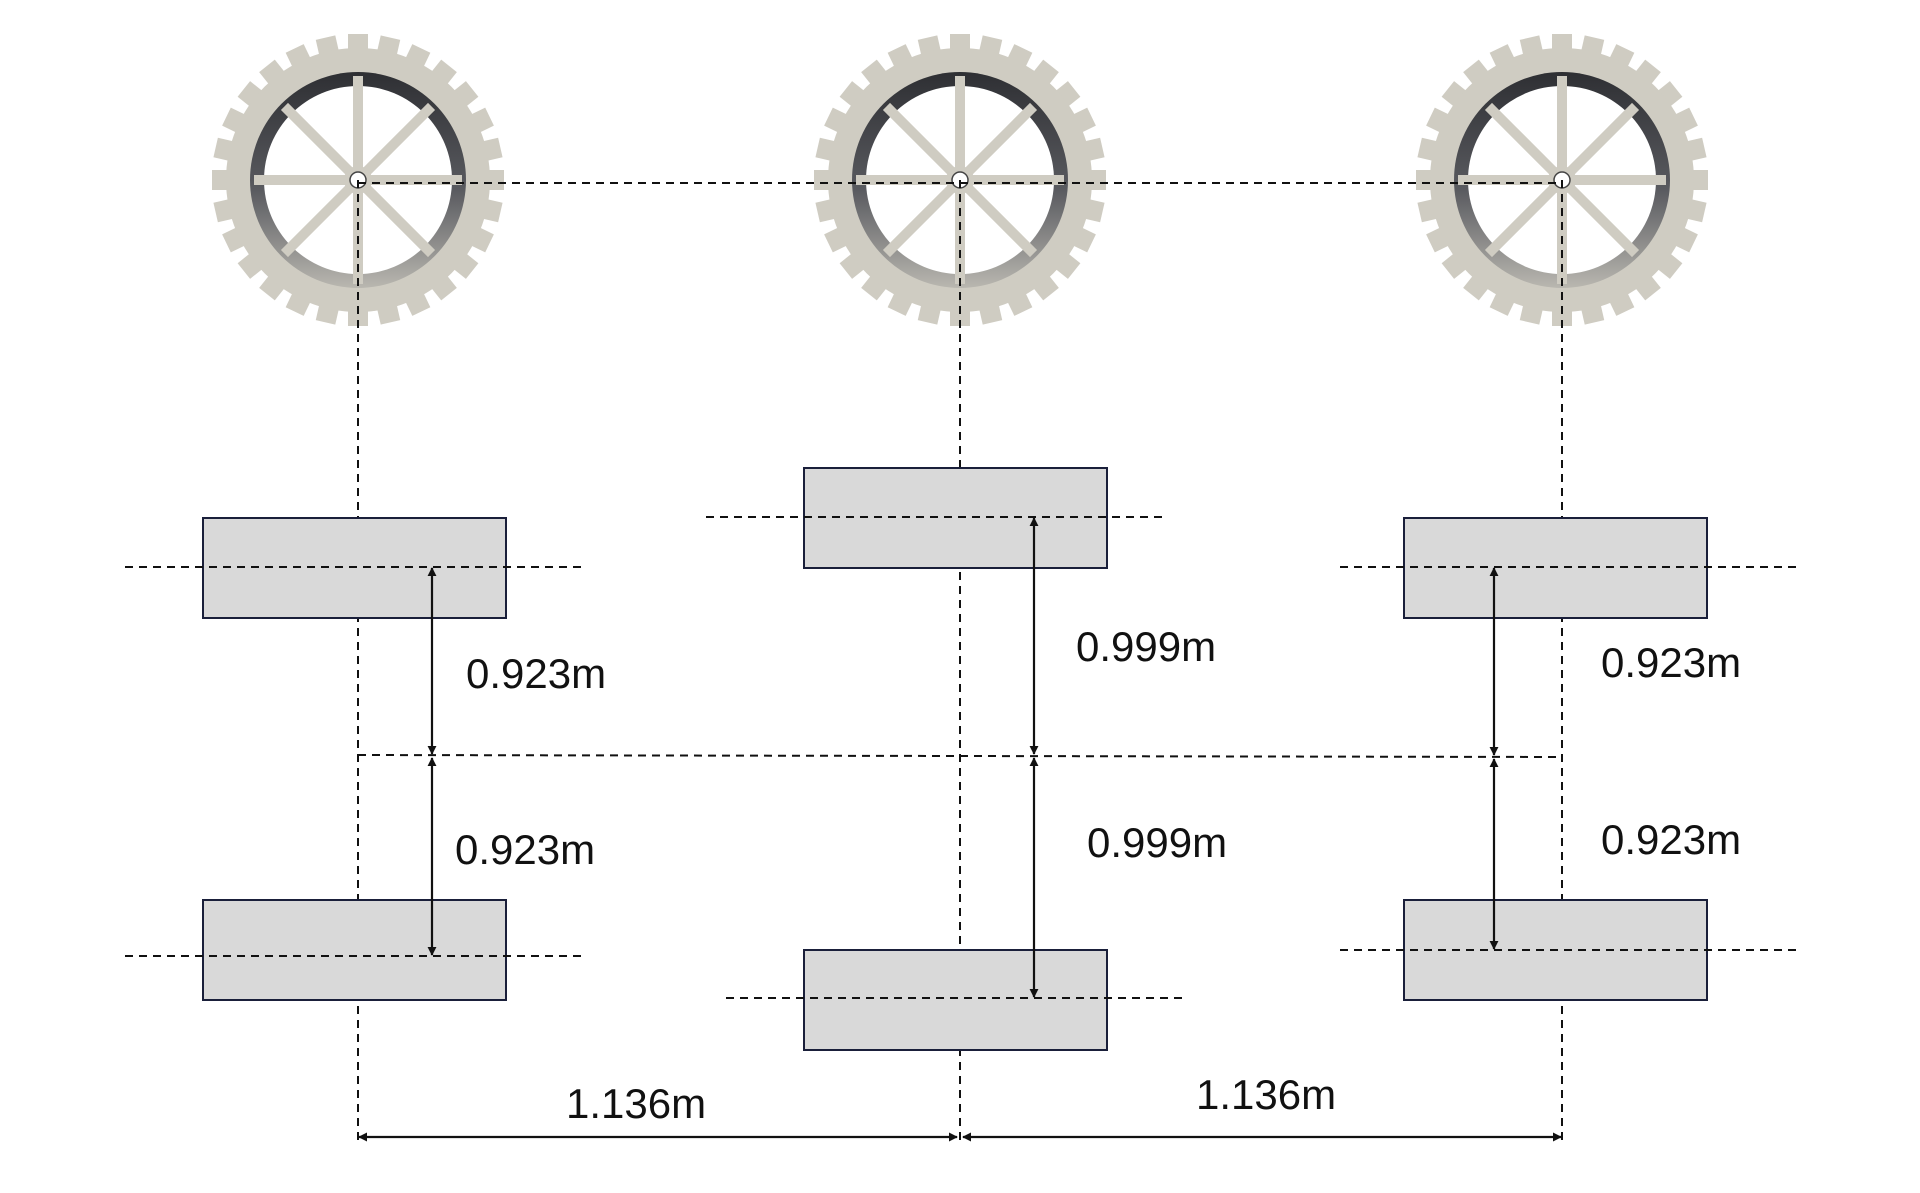 Image resolution: width=1920 pixels, height=1193 pixels. I want to click on label-bottom-right: 1.136m, so click(1266, 1094).